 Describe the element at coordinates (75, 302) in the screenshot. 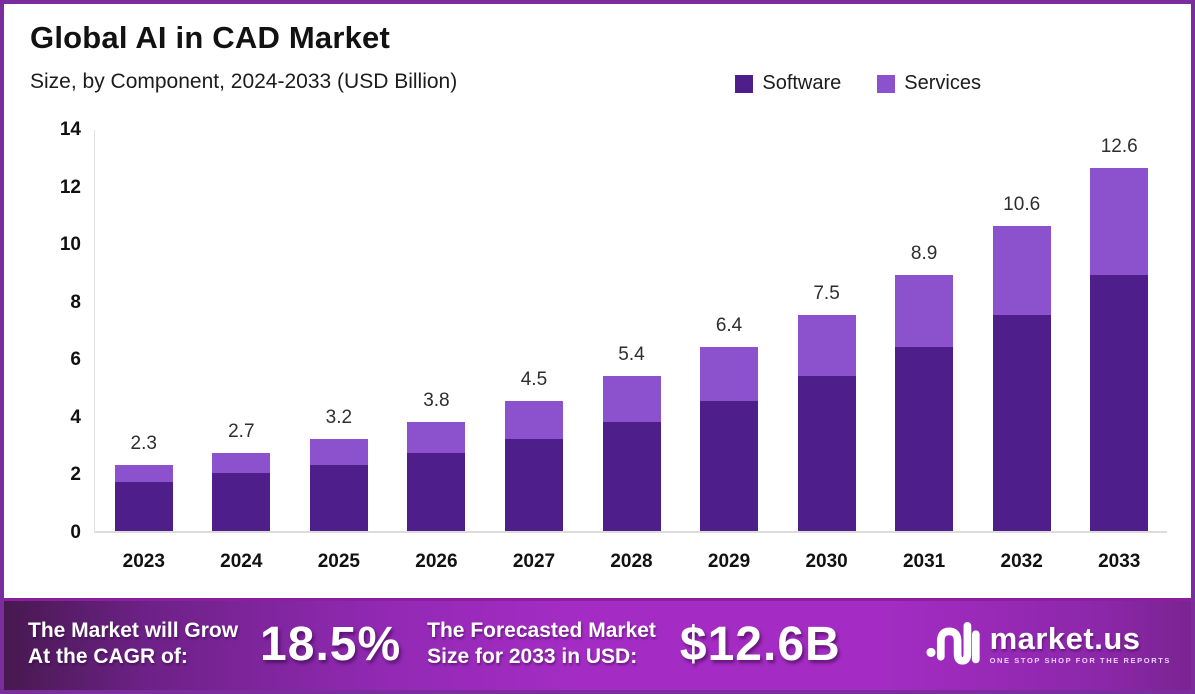

I see `y-axis-tick-8: 8` at that location.